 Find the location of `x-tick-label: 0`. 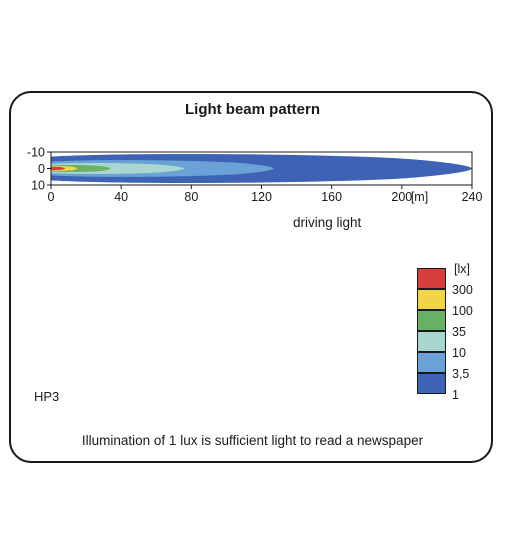

x-tick-label: 0 is located at coordinates (51, 197).